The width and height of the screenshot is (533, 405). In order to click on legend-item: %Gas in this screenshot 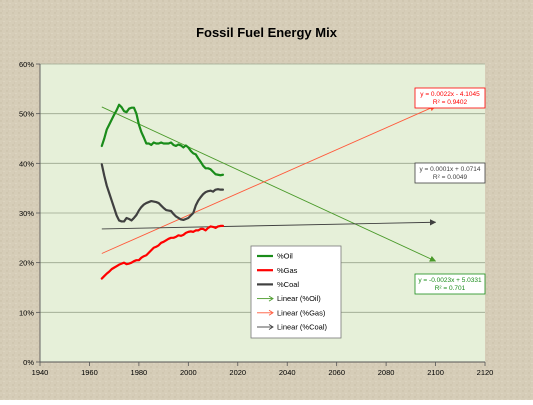, I will do `click(277, 270)`.